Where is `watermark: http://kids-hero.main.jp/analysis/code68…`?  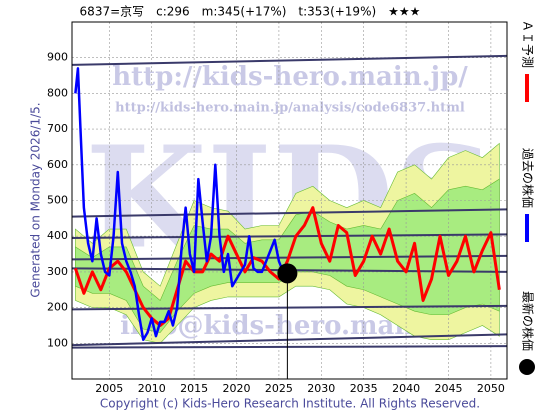
watermark: http://kids-hero.main.jp/analysis/code68… is located at coordinates (290, 108).